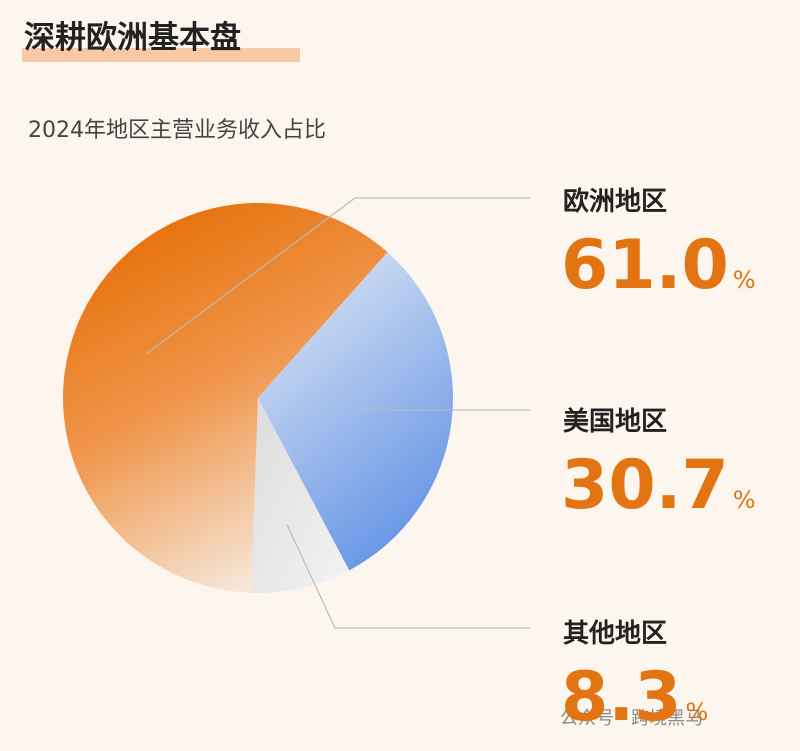 The height and width of the screenshot is (751, 800). I want to click on value-label: 8.3%, so click(634, 697).